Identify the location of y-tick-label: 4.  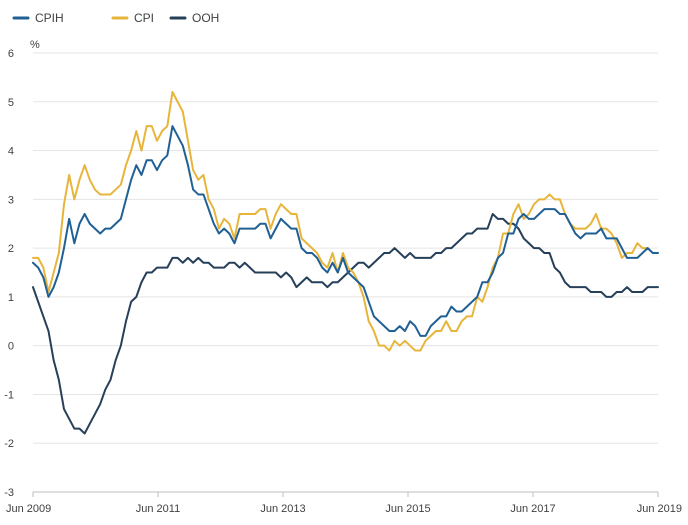
(11, 152).